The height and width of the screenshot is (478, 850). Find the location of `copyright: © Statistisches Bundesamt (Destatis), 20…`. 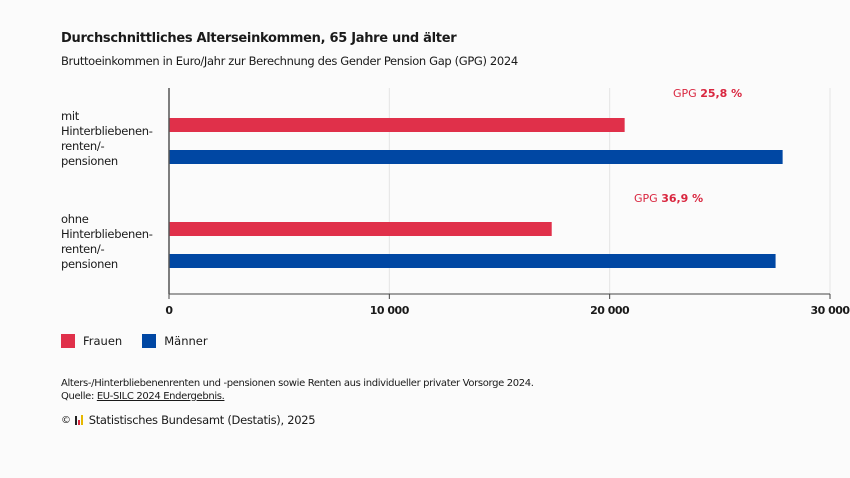

copyright: © Statistisches Bundesamt (Destatis), 20… is located at coordinates (188, 420).